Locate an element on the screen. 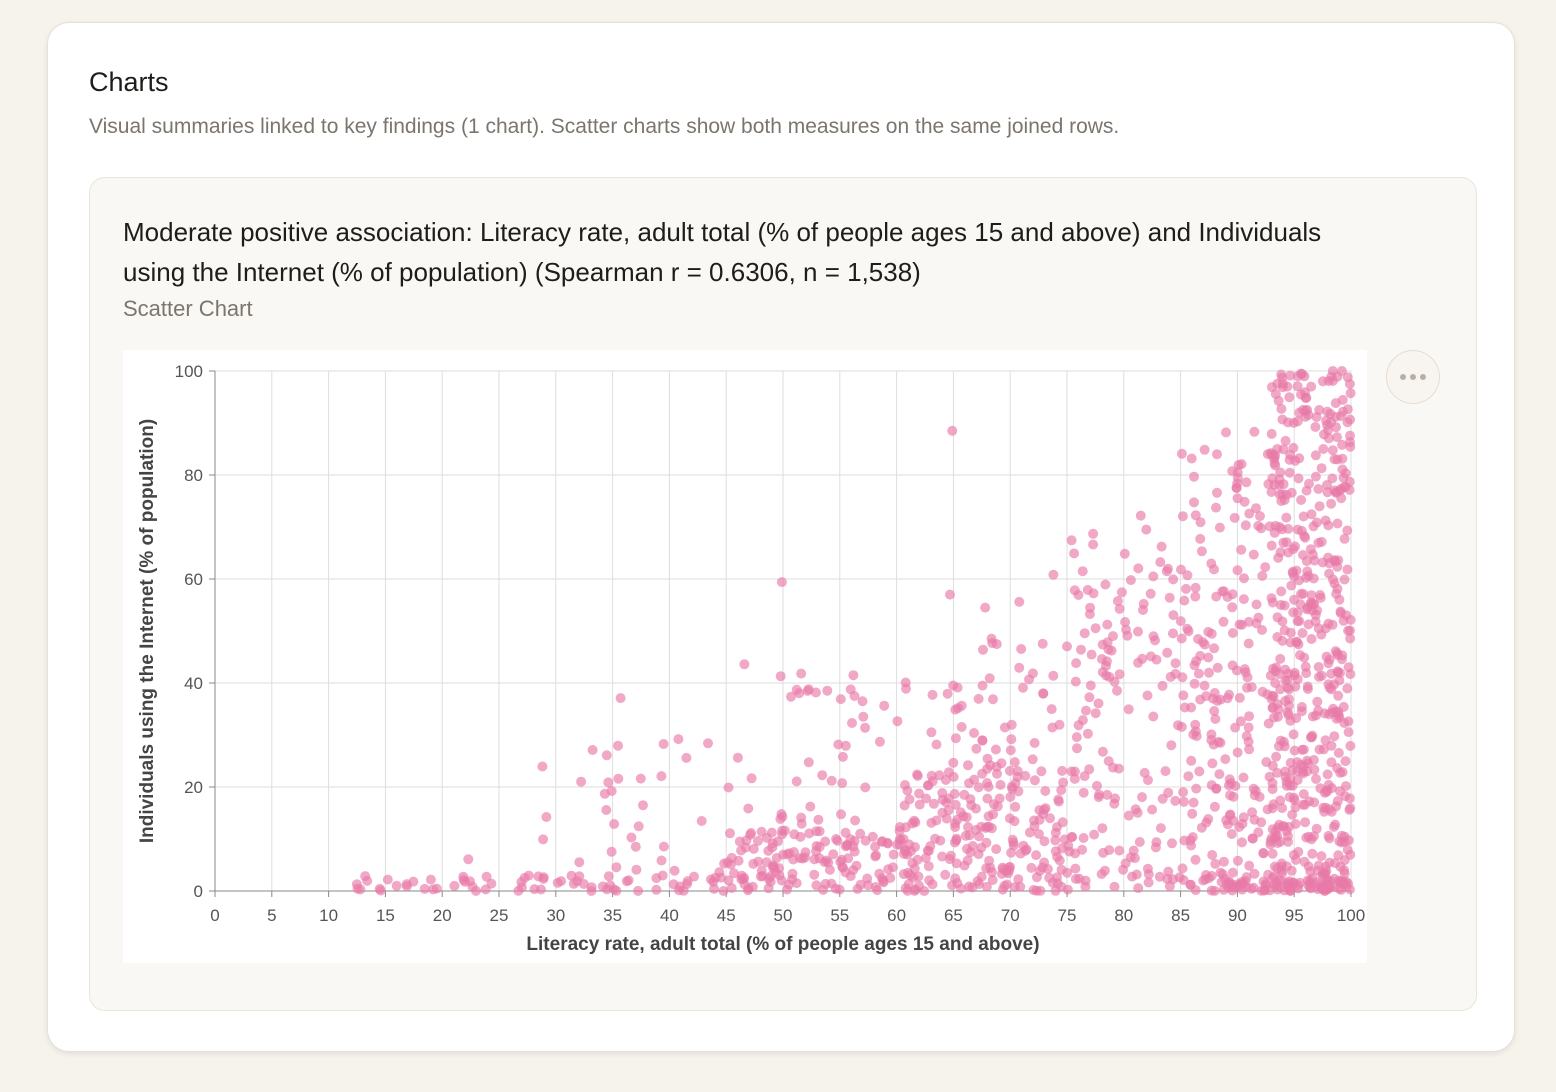 Image resolution: width=1556 pixels, height=1092 pixels. x-tick-label: 85 is located at coordinates (1180, 915).